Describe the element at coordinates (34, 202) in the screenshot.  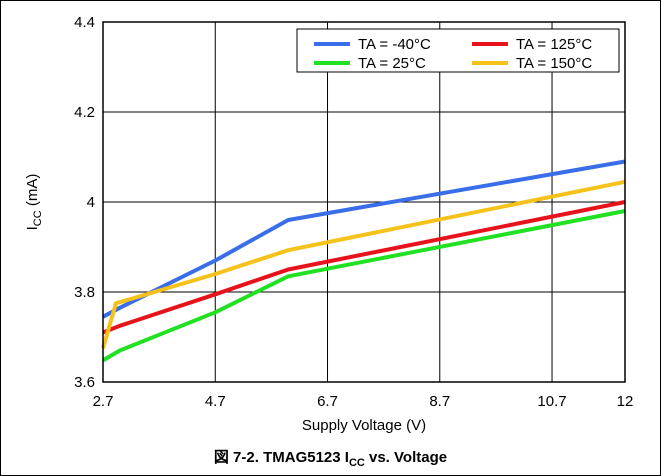
I see `y-axis-label: ICC (mA)` at that location.